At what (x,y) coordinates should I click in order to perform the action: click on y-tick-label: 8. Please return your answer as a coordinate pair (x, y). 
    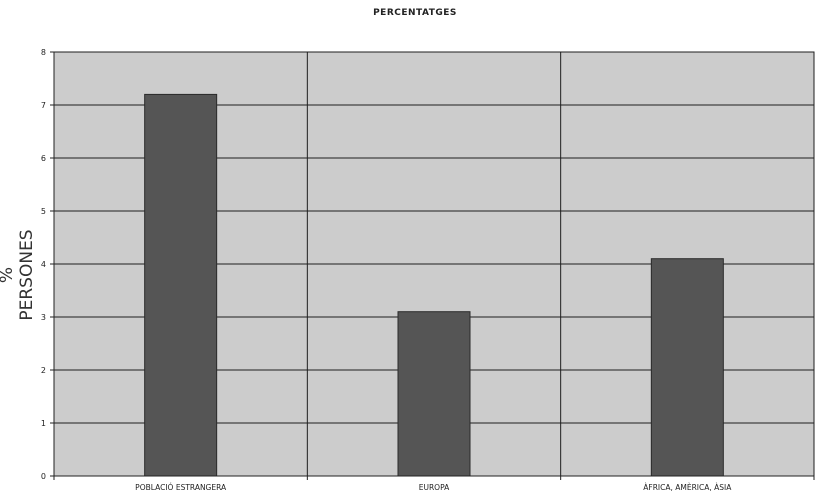
    Looking at the image, I should click on (43, 52).